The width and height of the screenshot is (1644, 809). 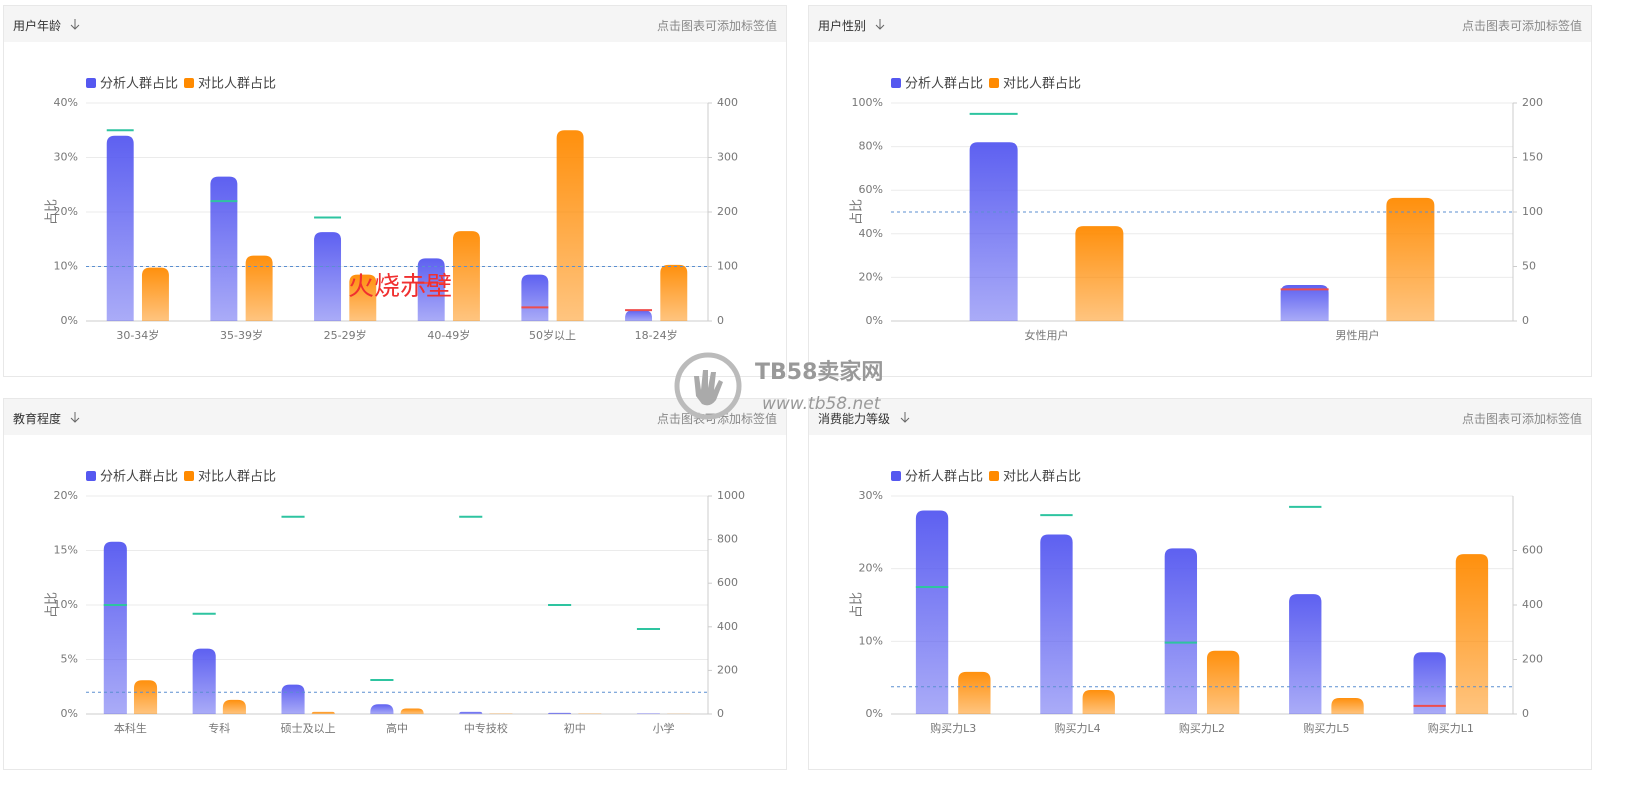 What do you see at coordinates (552, 335) in the screenshot?
I see `x-tick-label: 50岁以上` at bounding box center [552, 335].